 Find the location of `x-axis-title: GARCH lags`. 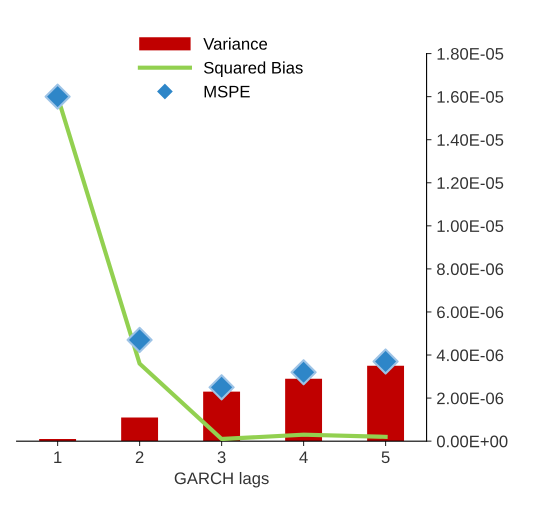

x-axis-title: GARCH lags is located at coordinates (221, 480).